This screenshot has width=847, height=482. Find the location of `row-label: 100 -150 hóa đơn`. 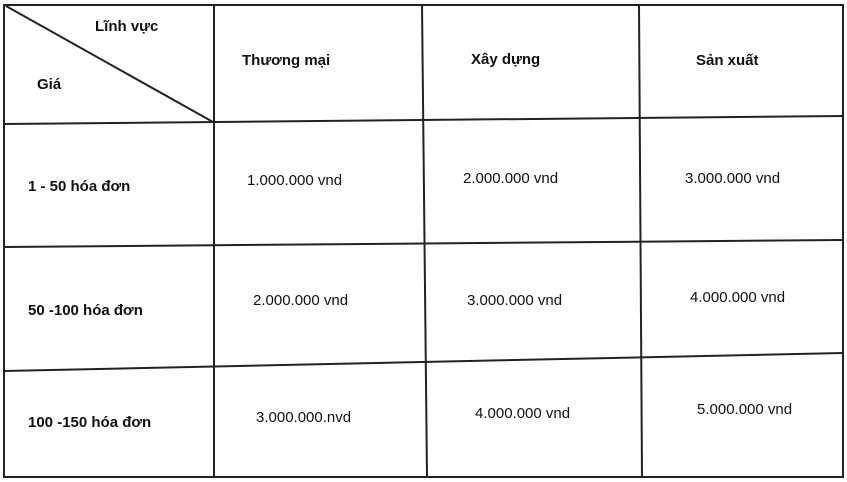

row-label: 100 -150 hóa đơn is located at coordinates (90, 422).